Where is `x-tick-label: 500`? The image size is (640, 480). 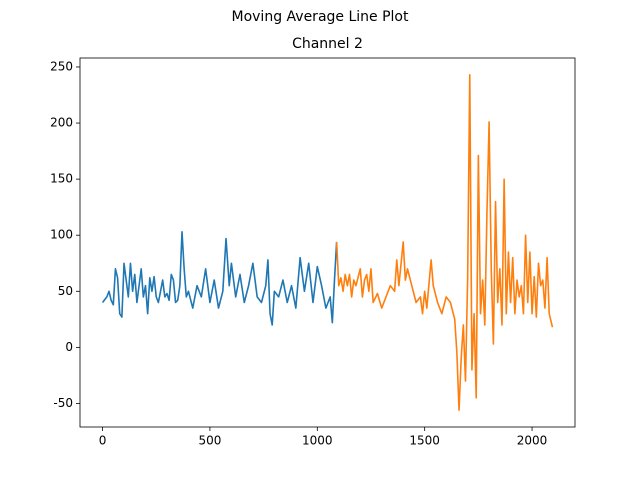
x-tick-label: 500 is located at coordinates (209, 441).